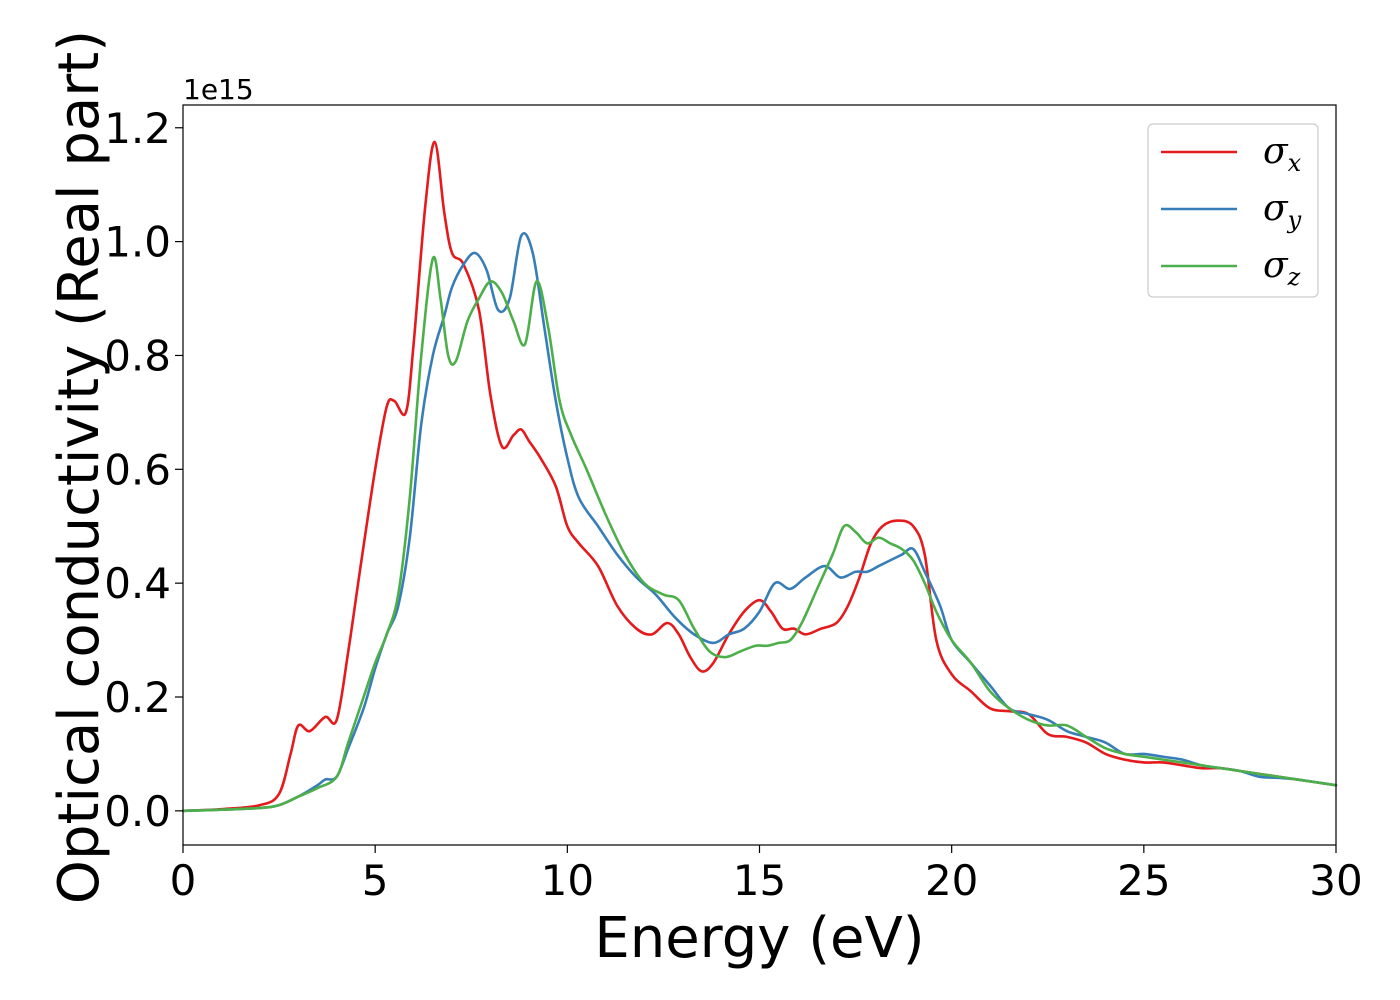 The image size is (1400, 1000). I want to click on legend-label-x: σx, so click(1282, 154).